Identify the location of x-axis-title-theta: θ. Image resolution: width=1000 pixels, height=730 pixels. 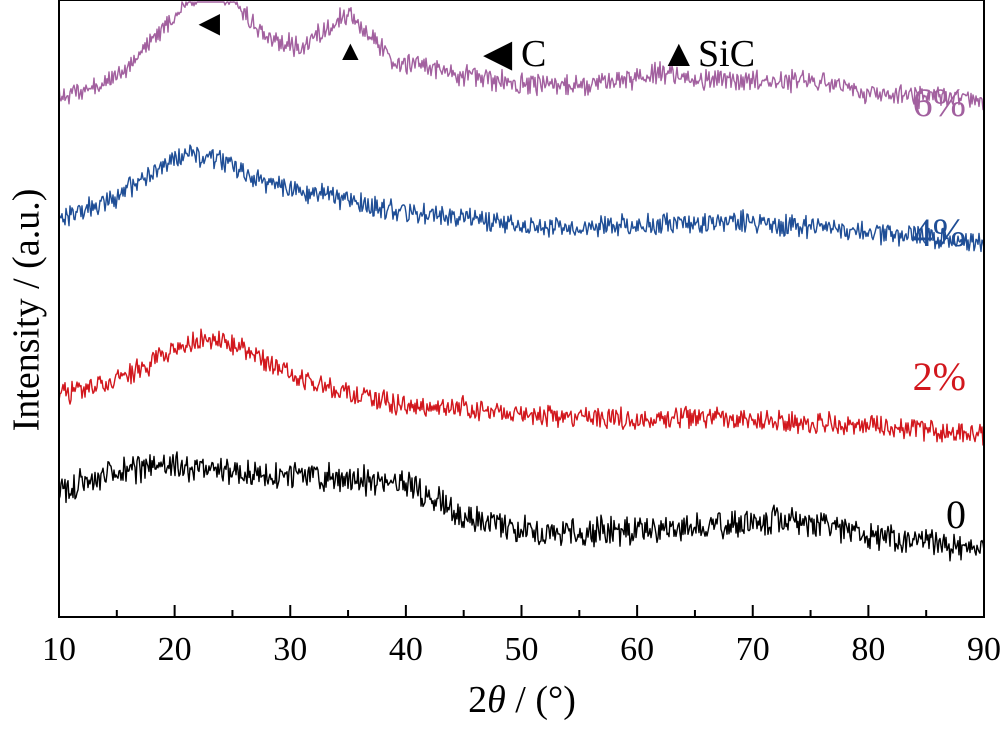
(496, 700).